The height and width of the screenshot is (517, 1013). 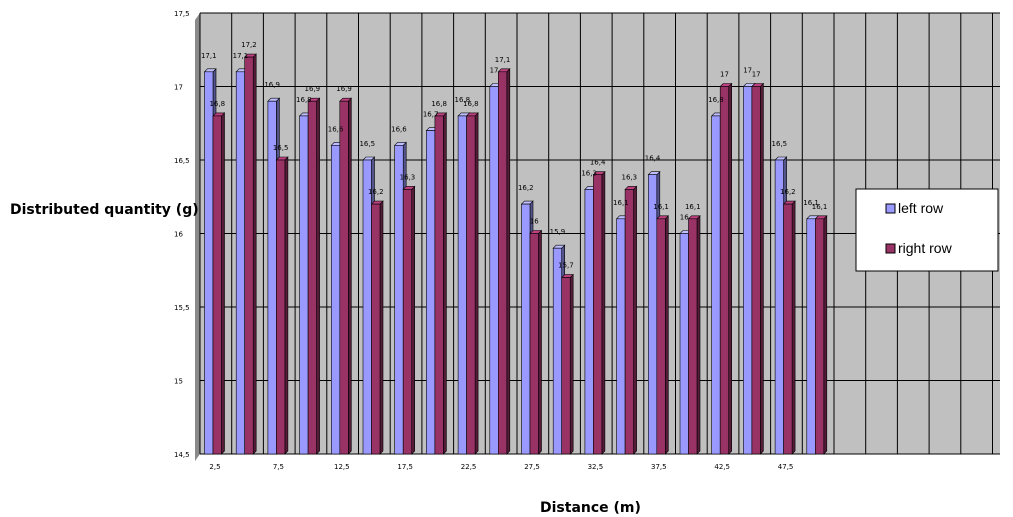 I want to click on data-label-left: 16,2, so click(x=526, y=188).